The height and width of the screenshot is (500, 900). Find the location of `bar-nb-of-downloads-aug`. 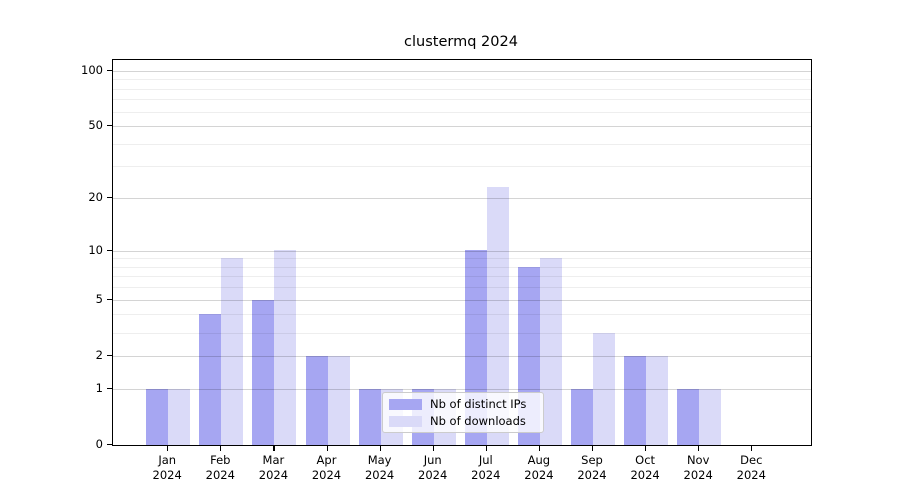

bar-nb-of-downloads-aug is located at coordinates (550, 351).